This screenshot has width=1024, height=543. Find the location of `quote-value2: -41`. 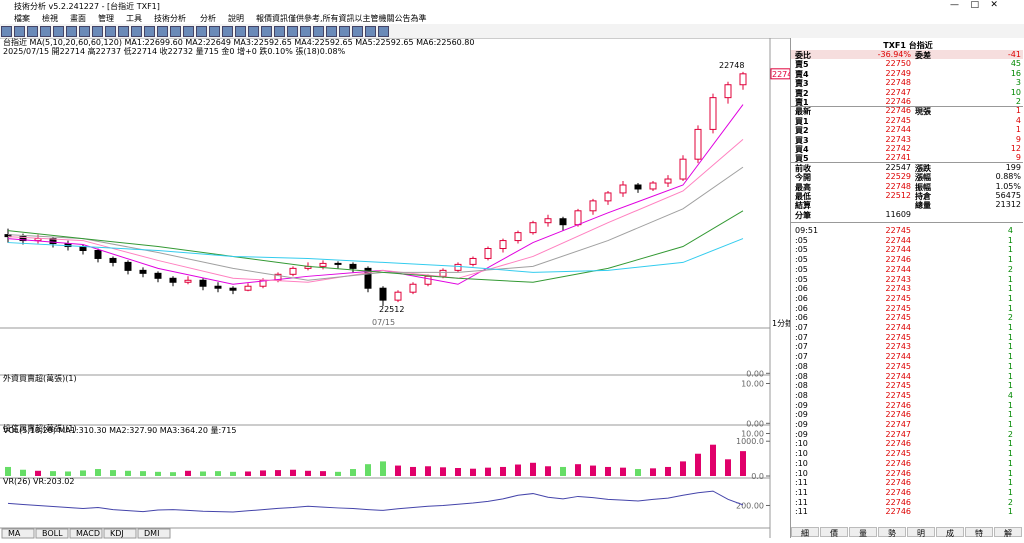

quote-value2: -41 is located at coordinates (1014, 54).